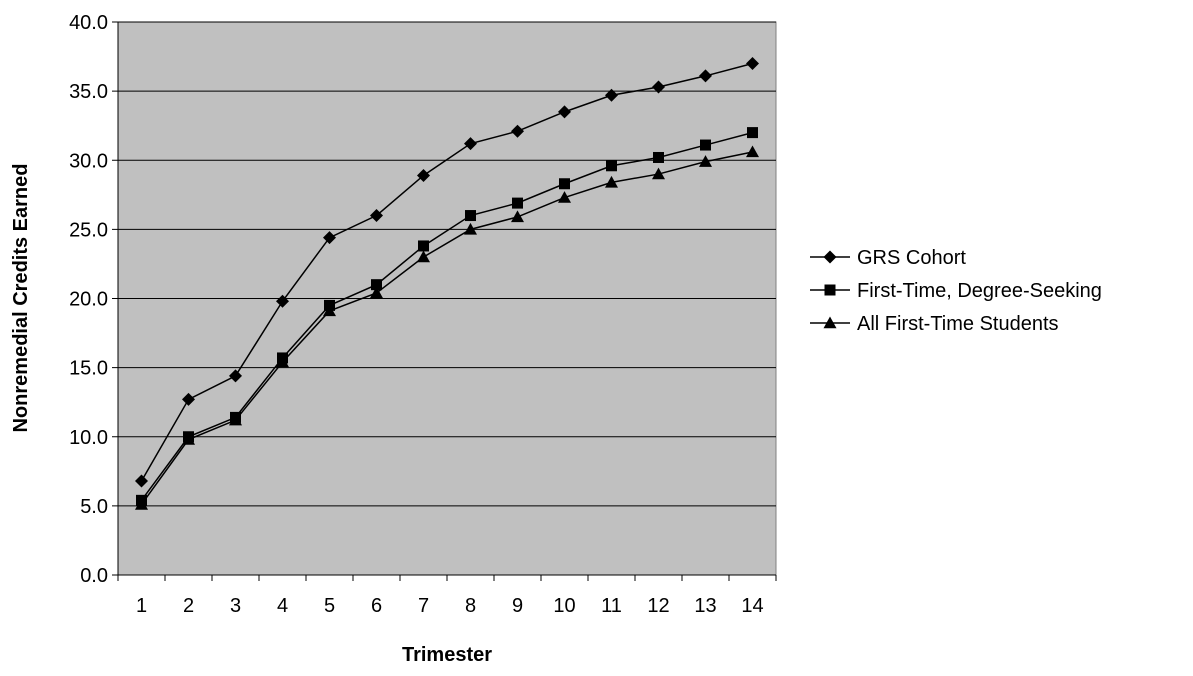  What do you see at coordinates (376, 606) in the screenshot?
I see `x-tick-label: 6` at bounding box center [376, 606].